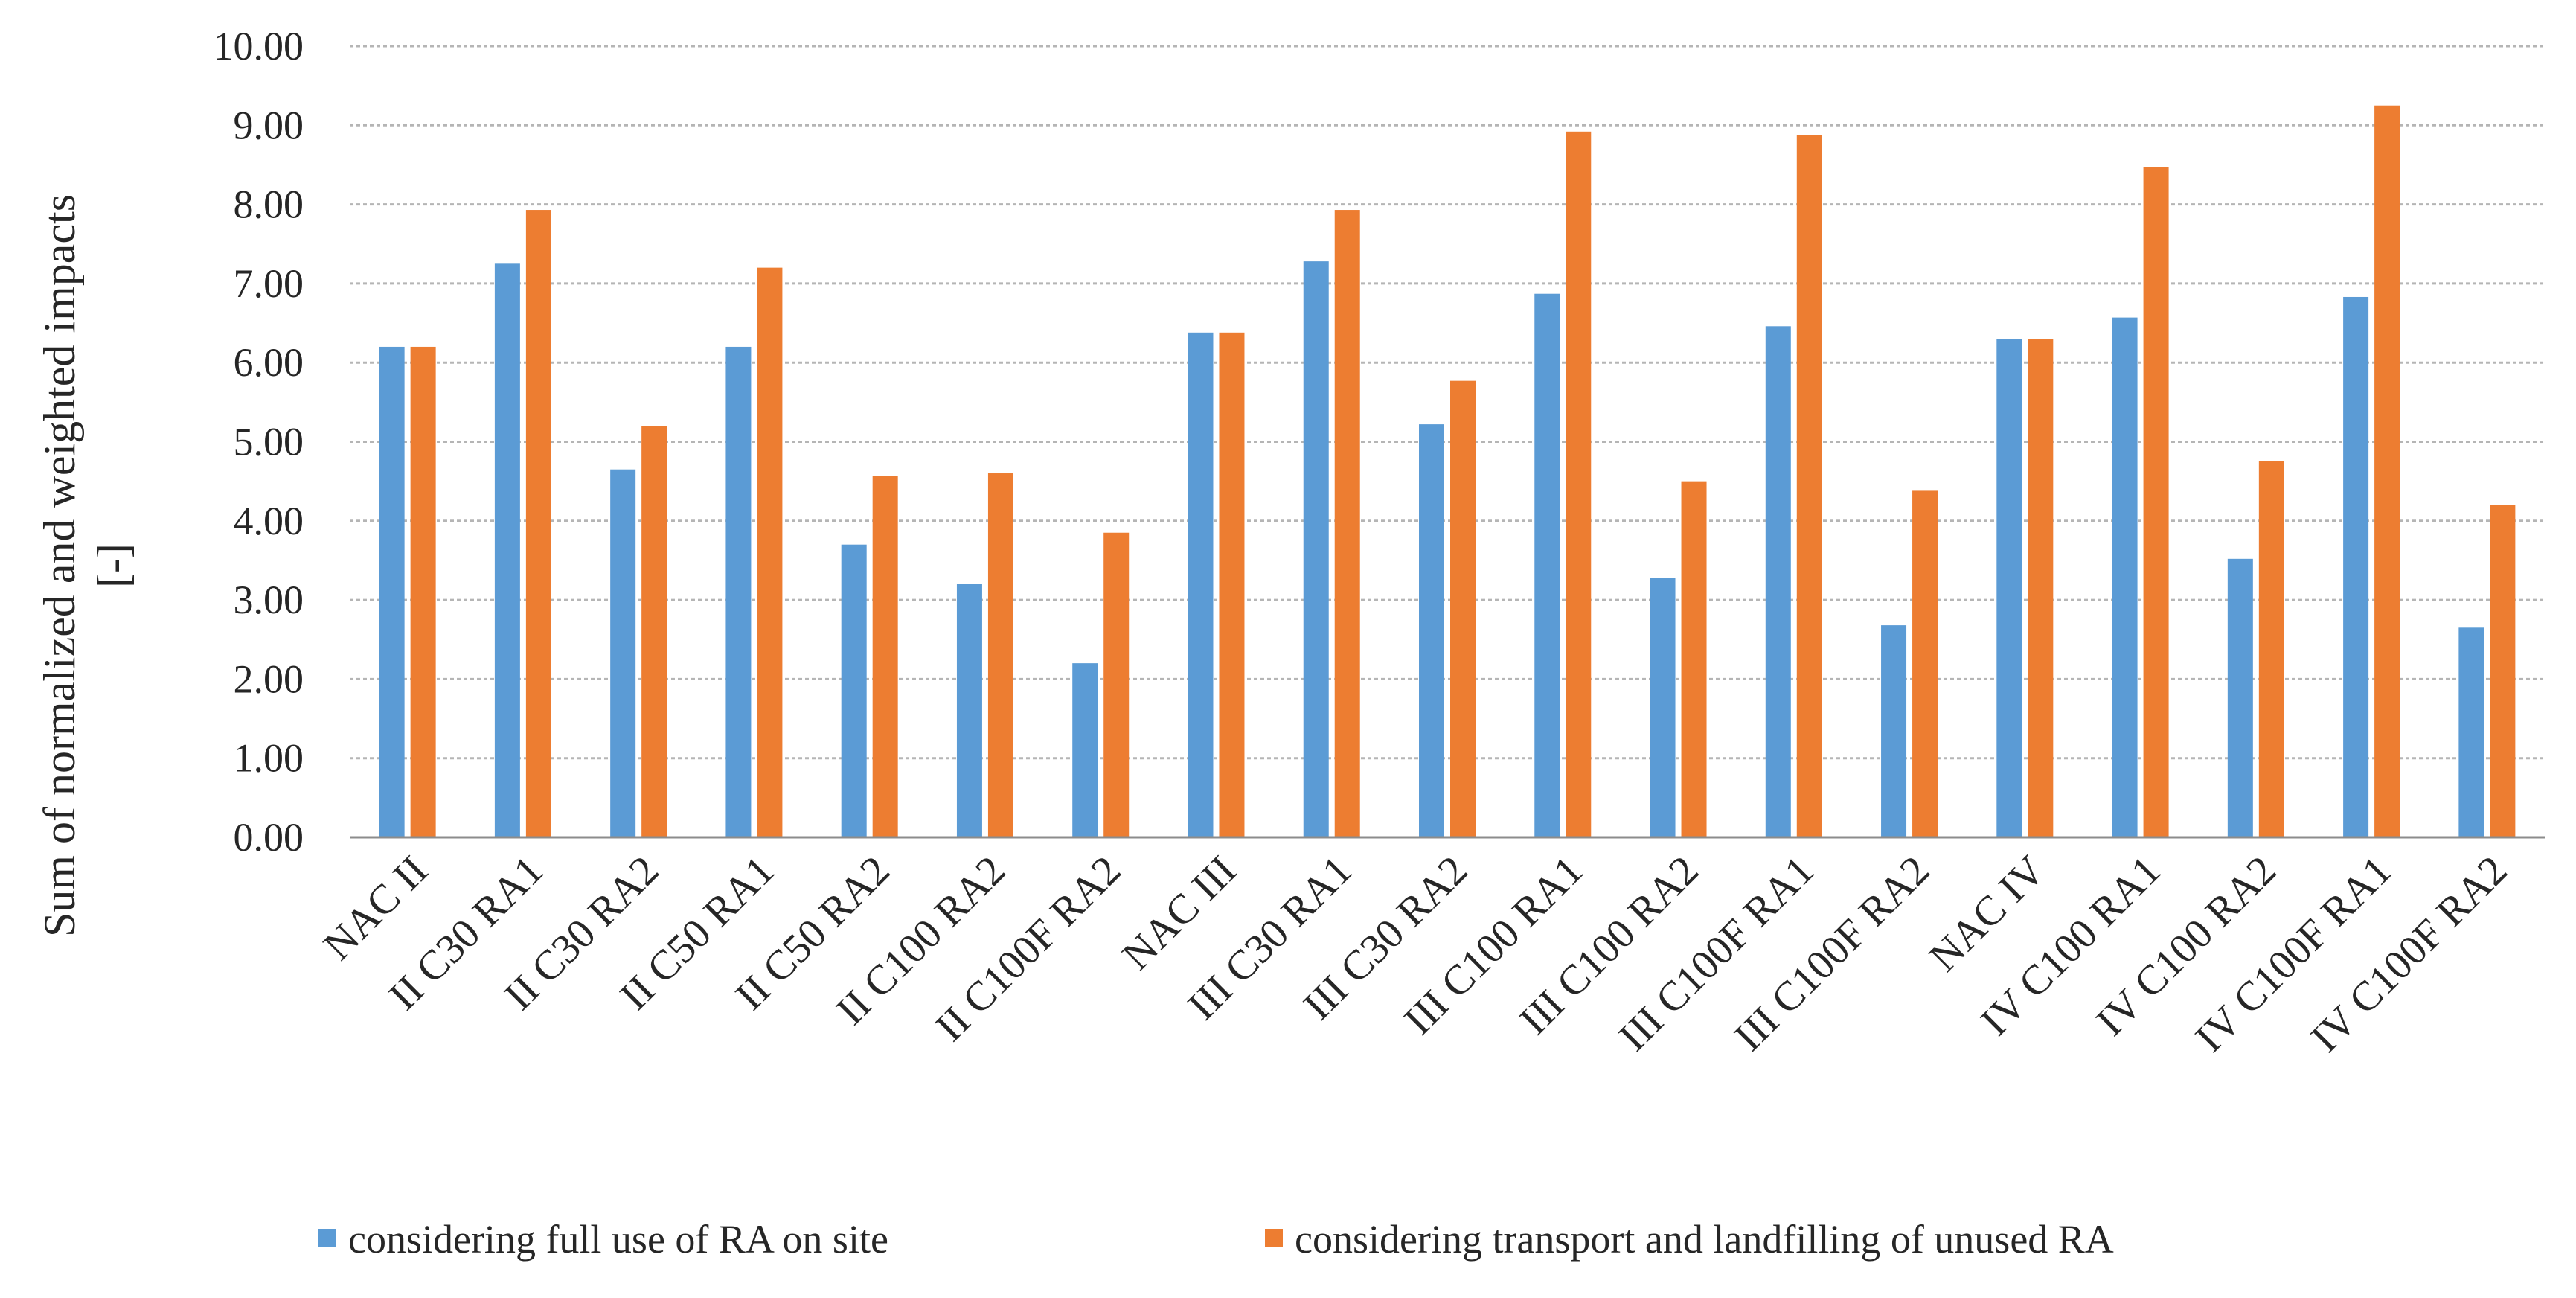  What do you see at coordinates (269, 442) in the screenshot?
I see `y-tick-label: 5.00` at bounding box center [269, 442].